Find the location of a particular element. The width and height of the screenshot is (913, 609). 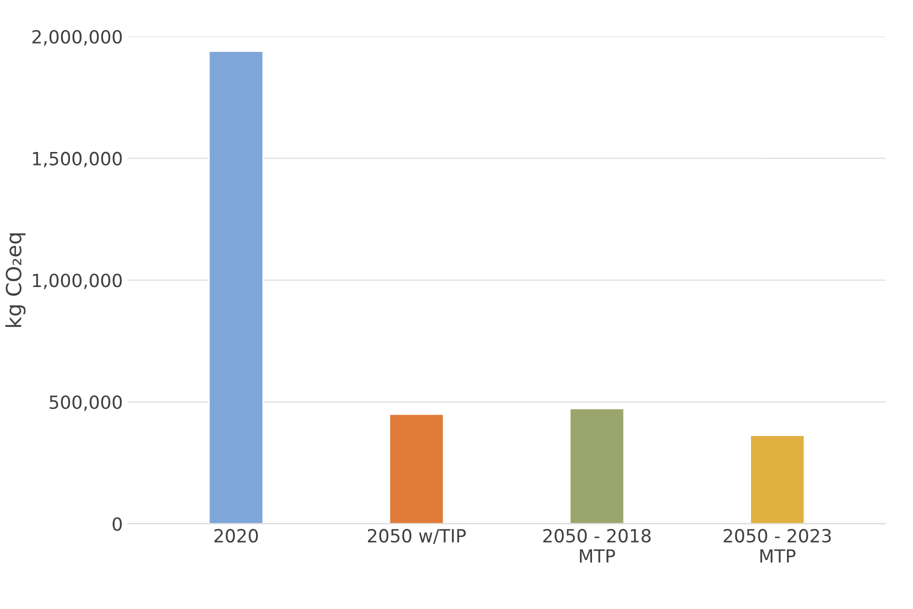

y-tick-label: 0 is located at coordinates (117, 524).